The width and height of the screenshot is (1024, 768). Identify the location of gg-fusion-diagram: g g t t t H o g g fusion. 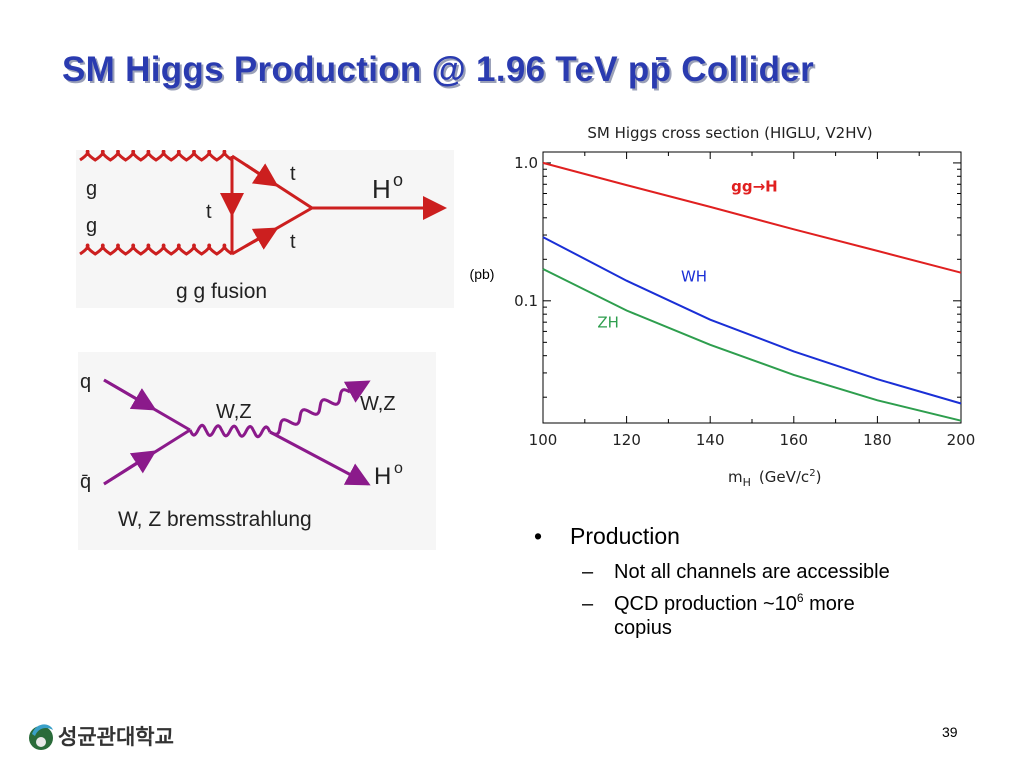
(265, 229).